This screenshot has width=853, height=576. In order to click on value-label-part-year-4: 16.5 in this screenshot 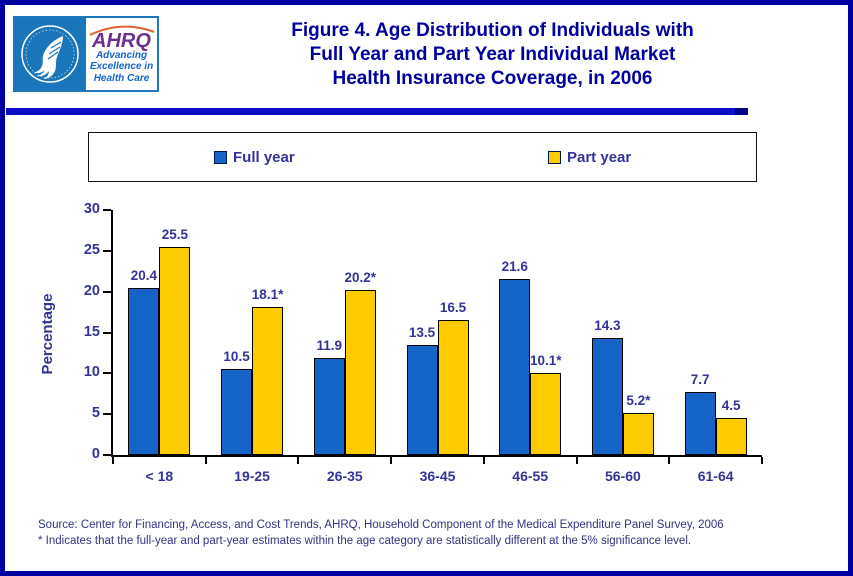, I will do `click(453, 307)`.